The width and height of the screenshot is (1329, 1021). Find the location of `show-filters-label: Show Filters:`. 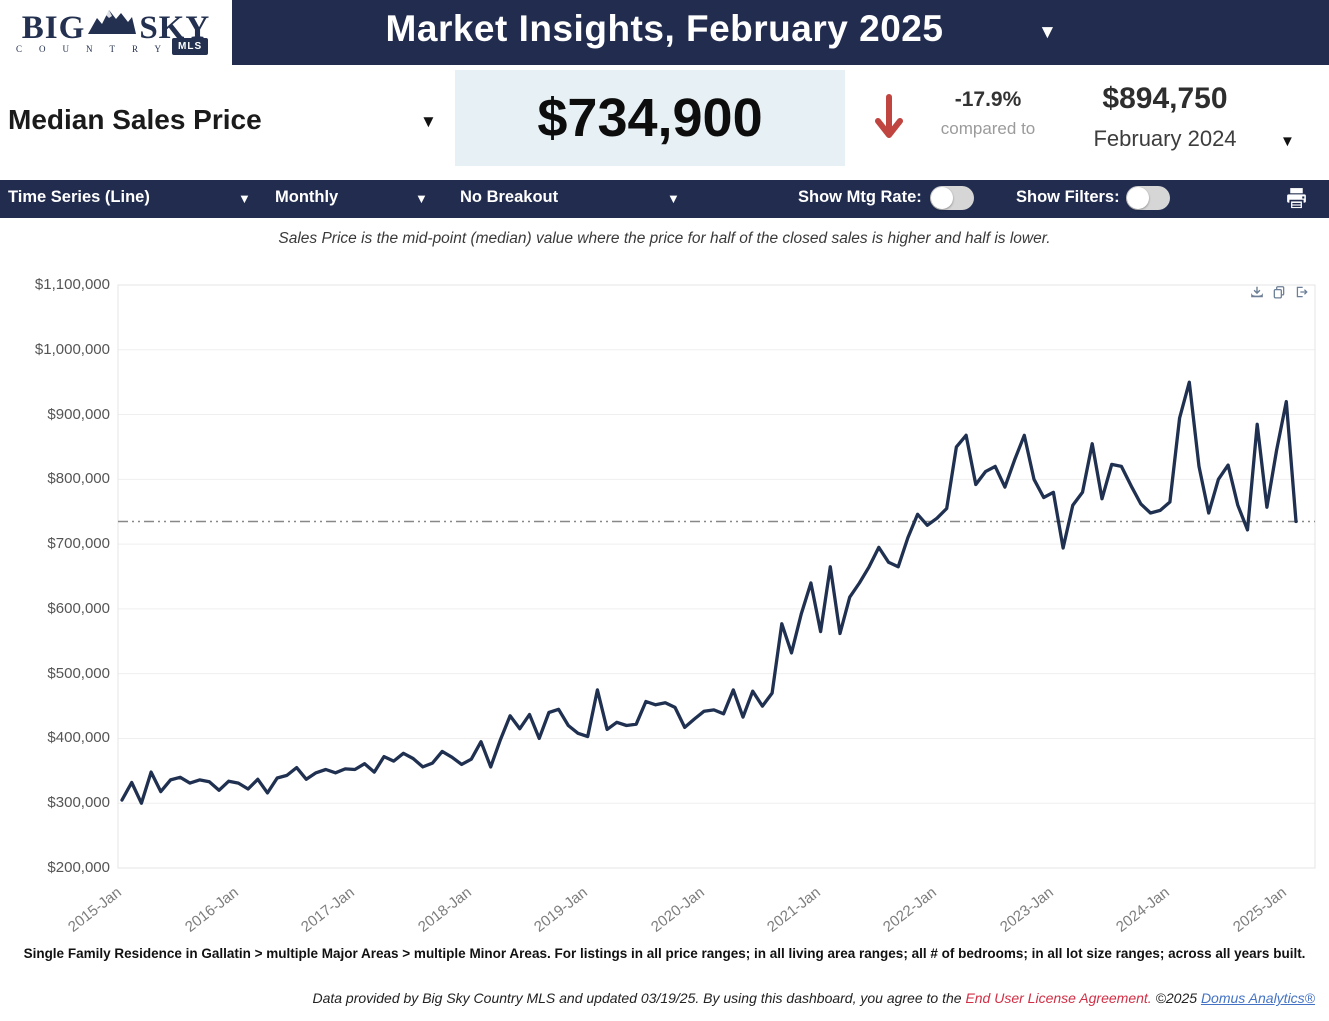

show-filters-label: Show Filters: is located at coordinates (1068, 197).